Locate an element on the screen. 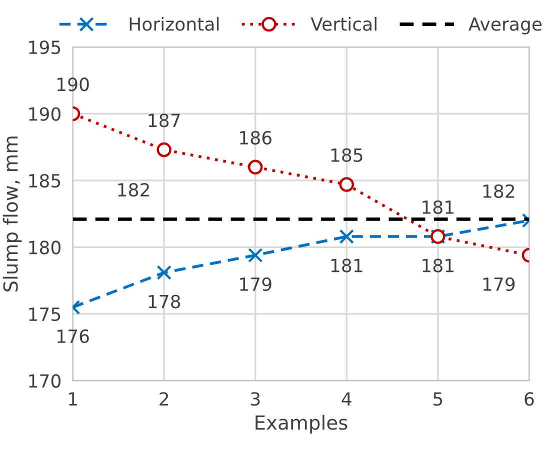  x-axis-title: Examples is located at coordinates (302, 424).